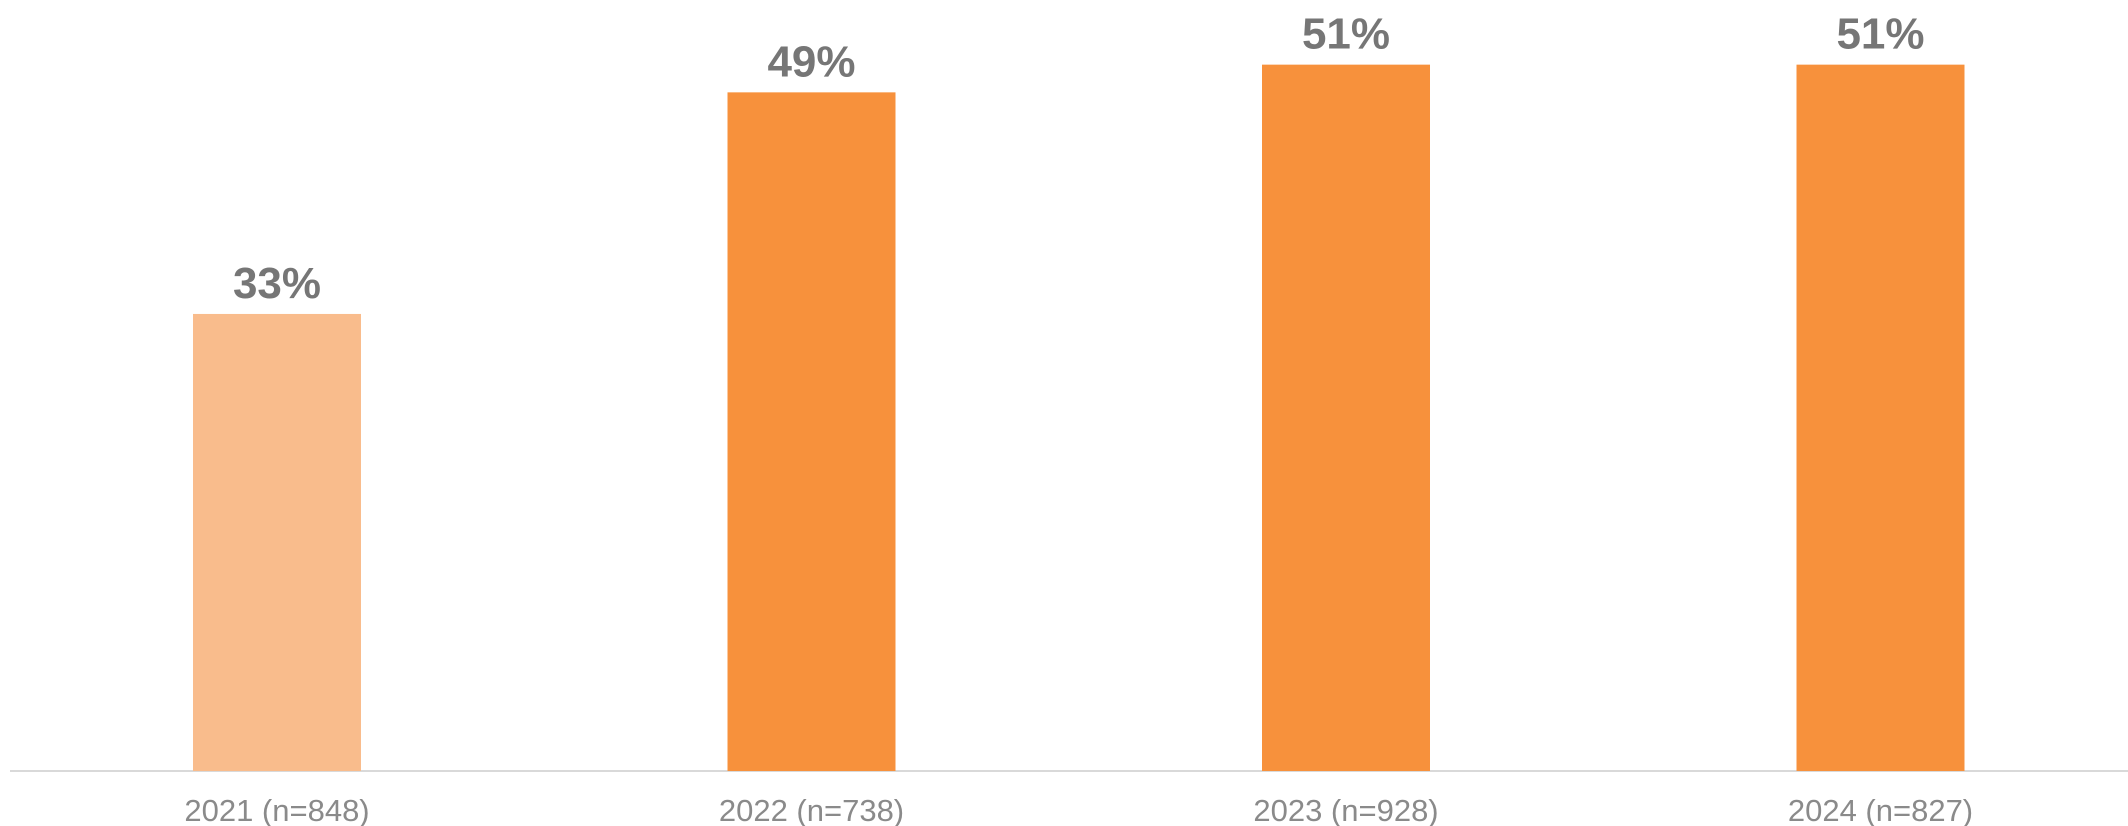  What do you see at coordinates (811, 809) in the screenshot?
I see `x-tick-label-2: 2022 (n=738)` at bounding box center [811, 809].